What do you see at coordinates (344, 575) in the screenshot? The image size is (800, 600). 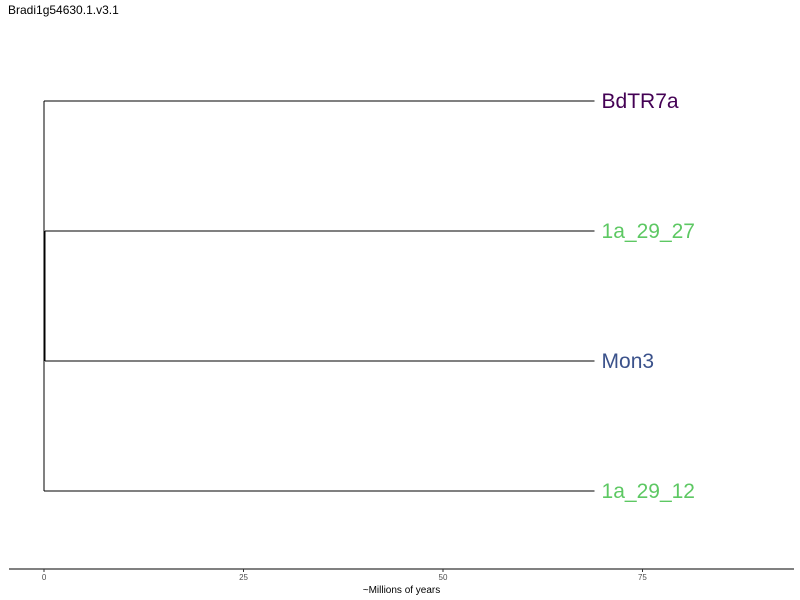 I see `x-axis-ticks: 0 25 50 75` at bounding box center [344, 575].